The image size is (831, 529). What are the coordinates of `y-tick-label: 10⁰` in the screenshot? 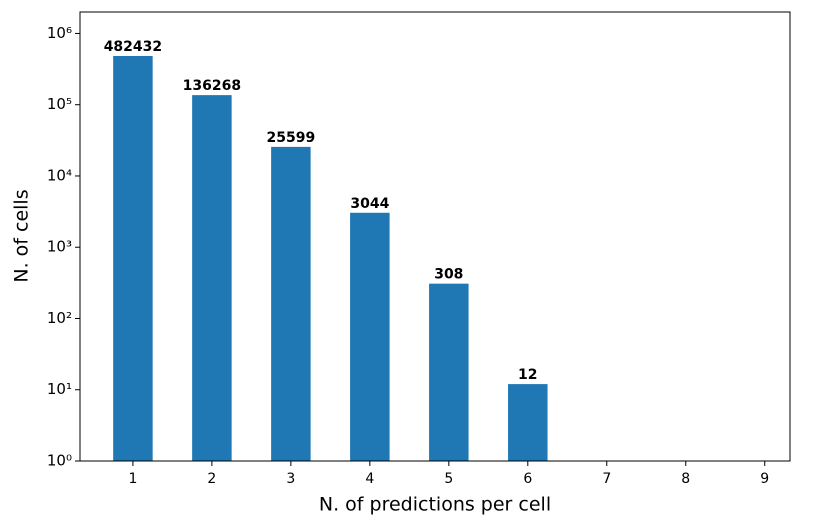 It's located at (59, 461).